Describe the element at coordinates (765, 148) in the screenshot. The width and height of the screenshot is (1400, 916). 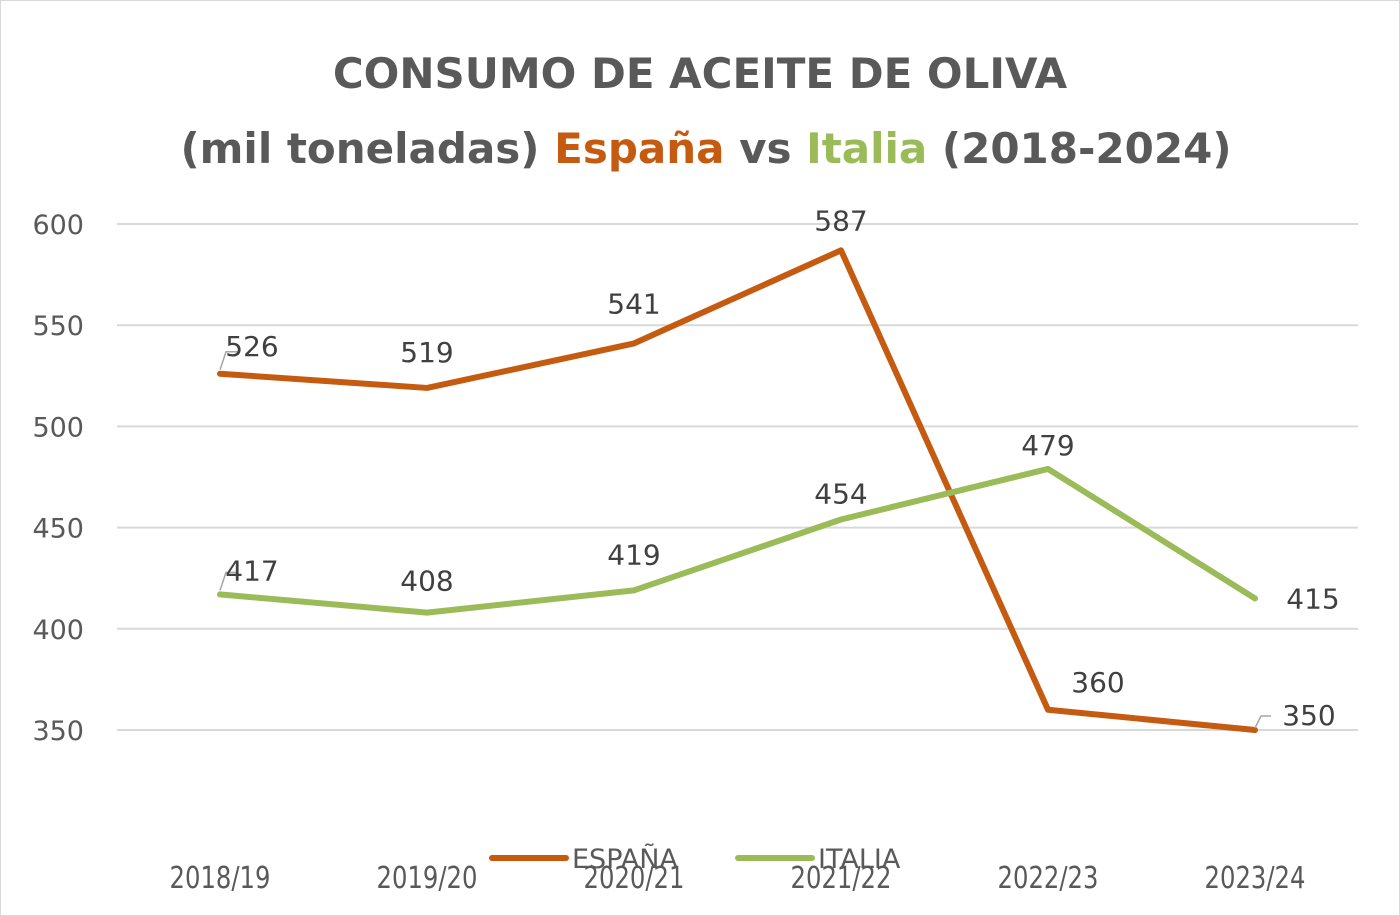
I see `title-vs: vs` at that location.